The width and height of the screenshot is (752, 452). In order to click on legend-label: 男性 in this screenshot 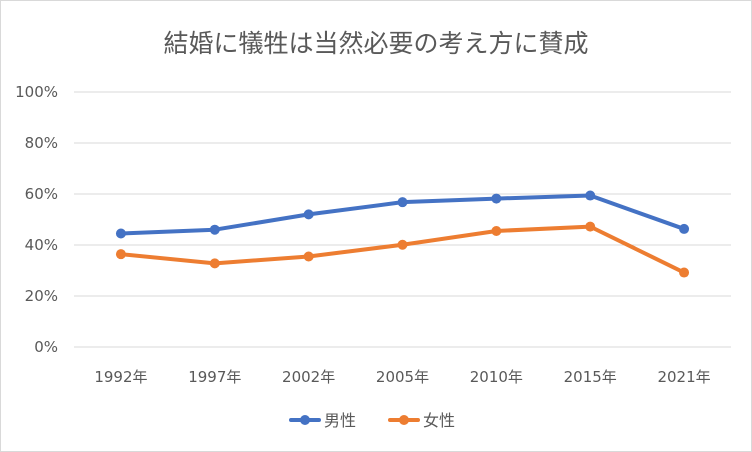, I will do `click(340, 420)`.